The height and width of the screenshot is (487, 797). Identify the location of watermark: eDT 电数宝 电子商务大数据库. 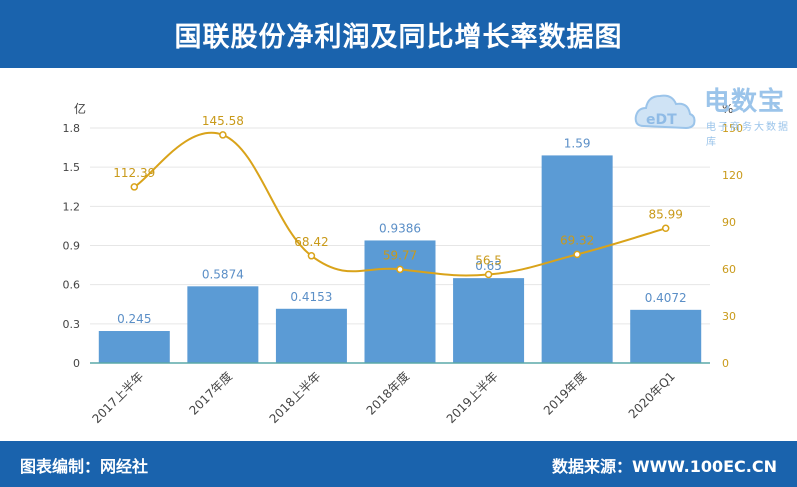
(712, 113).